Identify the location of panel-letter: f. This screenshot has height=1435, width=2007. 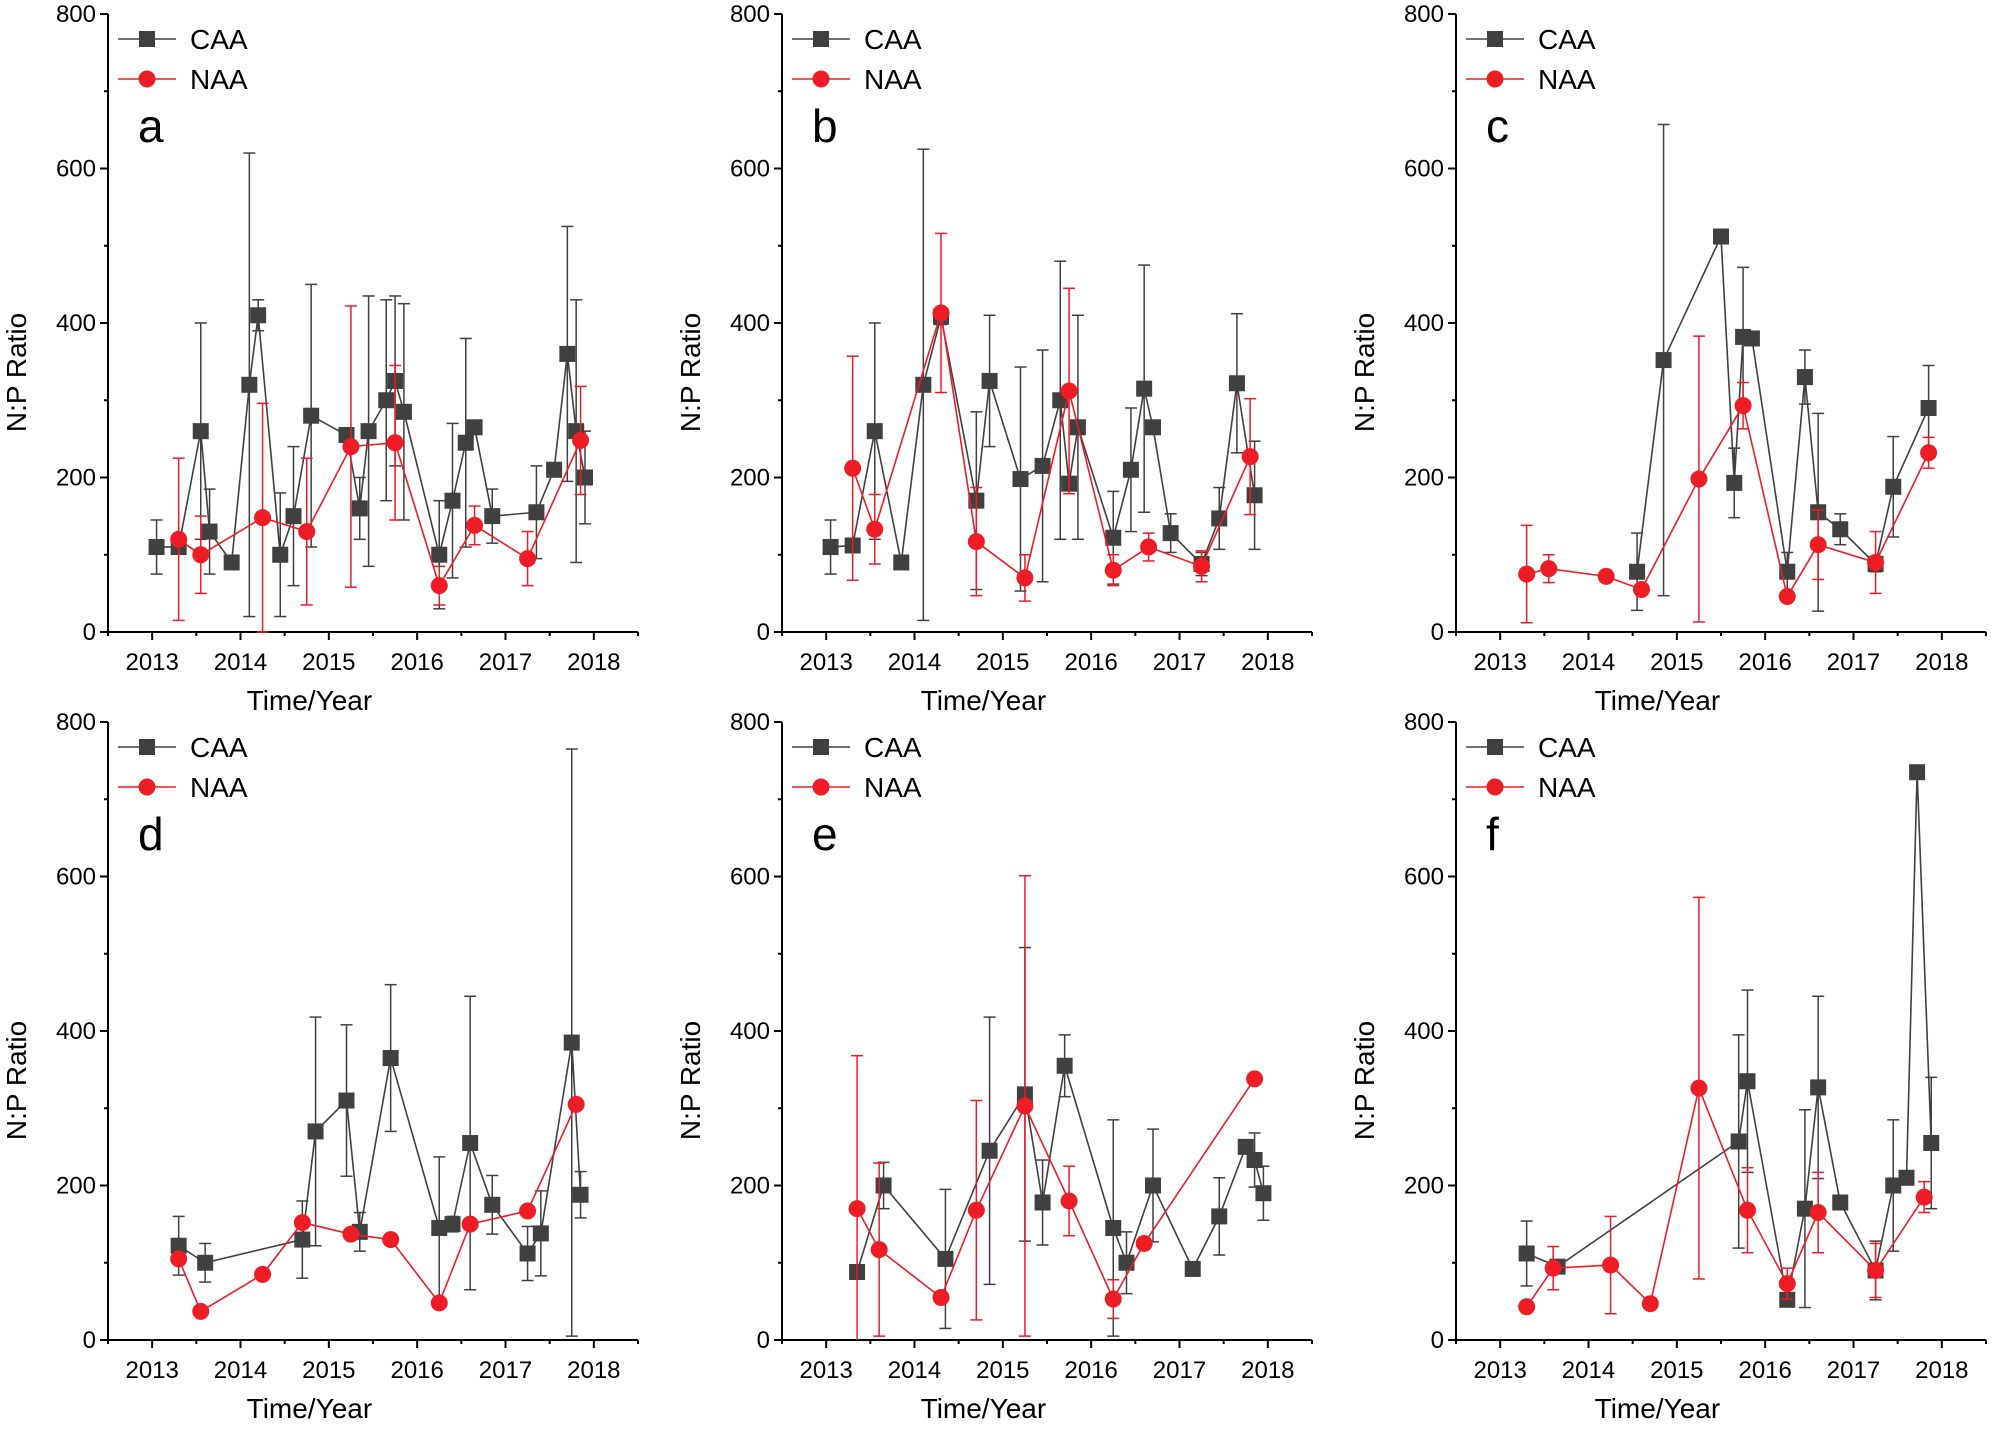
(1492, 834).